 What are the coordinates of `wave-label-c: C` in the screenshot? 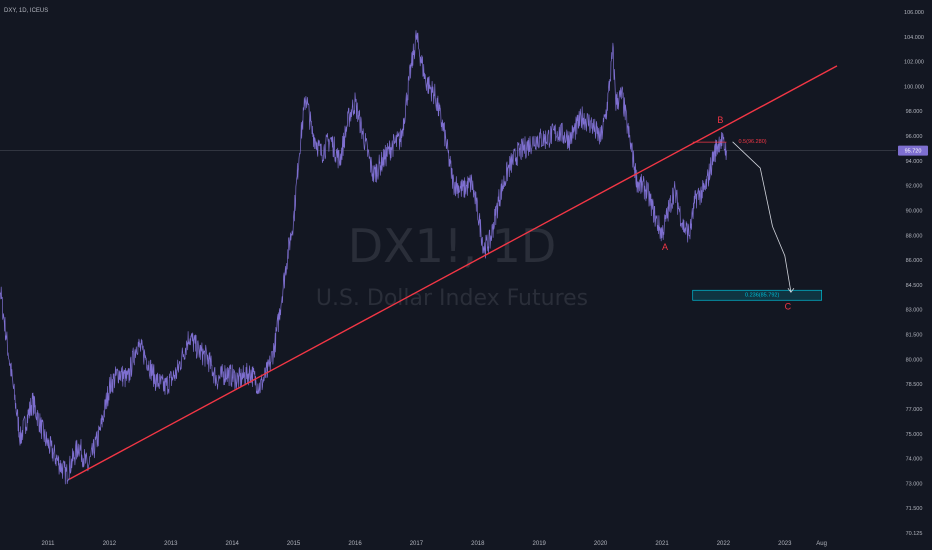 It's located at (788, 307).